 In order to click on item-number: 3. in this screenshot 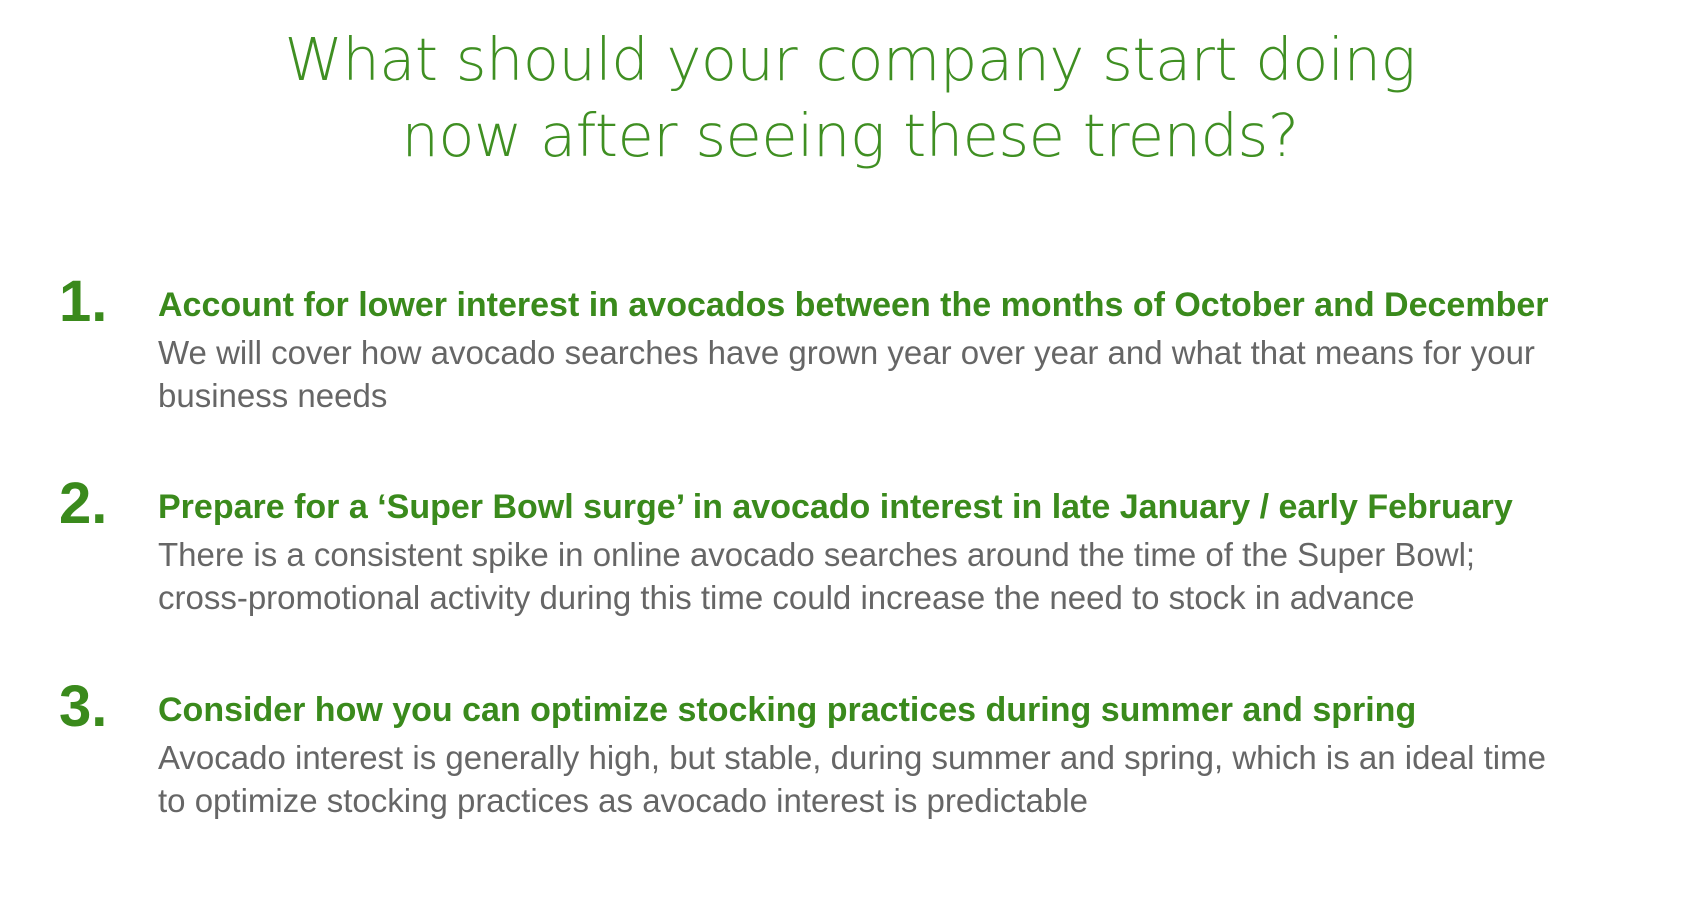, I will do `click(83, 706)`.